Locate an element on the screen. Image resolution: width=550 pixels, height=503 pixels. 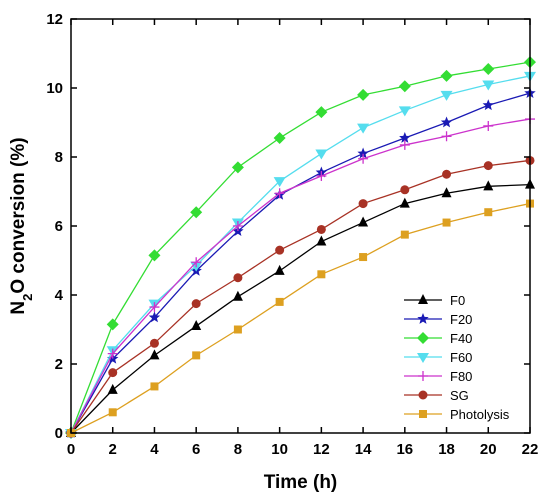
y-axis-title-rest: O conversion (%) is located at coordinates (18, 215).